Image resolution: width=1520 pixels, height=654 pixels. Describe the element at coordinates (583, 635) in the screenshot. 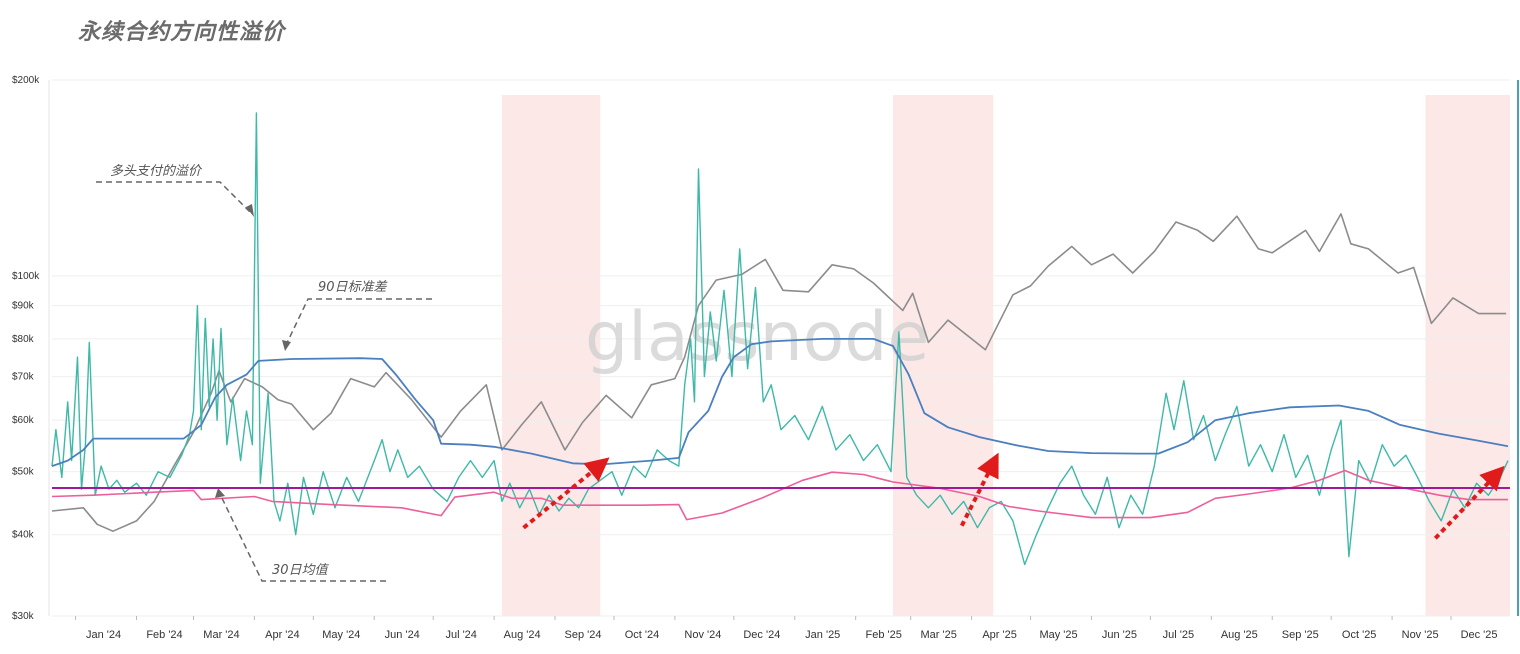

I see `x-tick-label: Sep '24` at that location.